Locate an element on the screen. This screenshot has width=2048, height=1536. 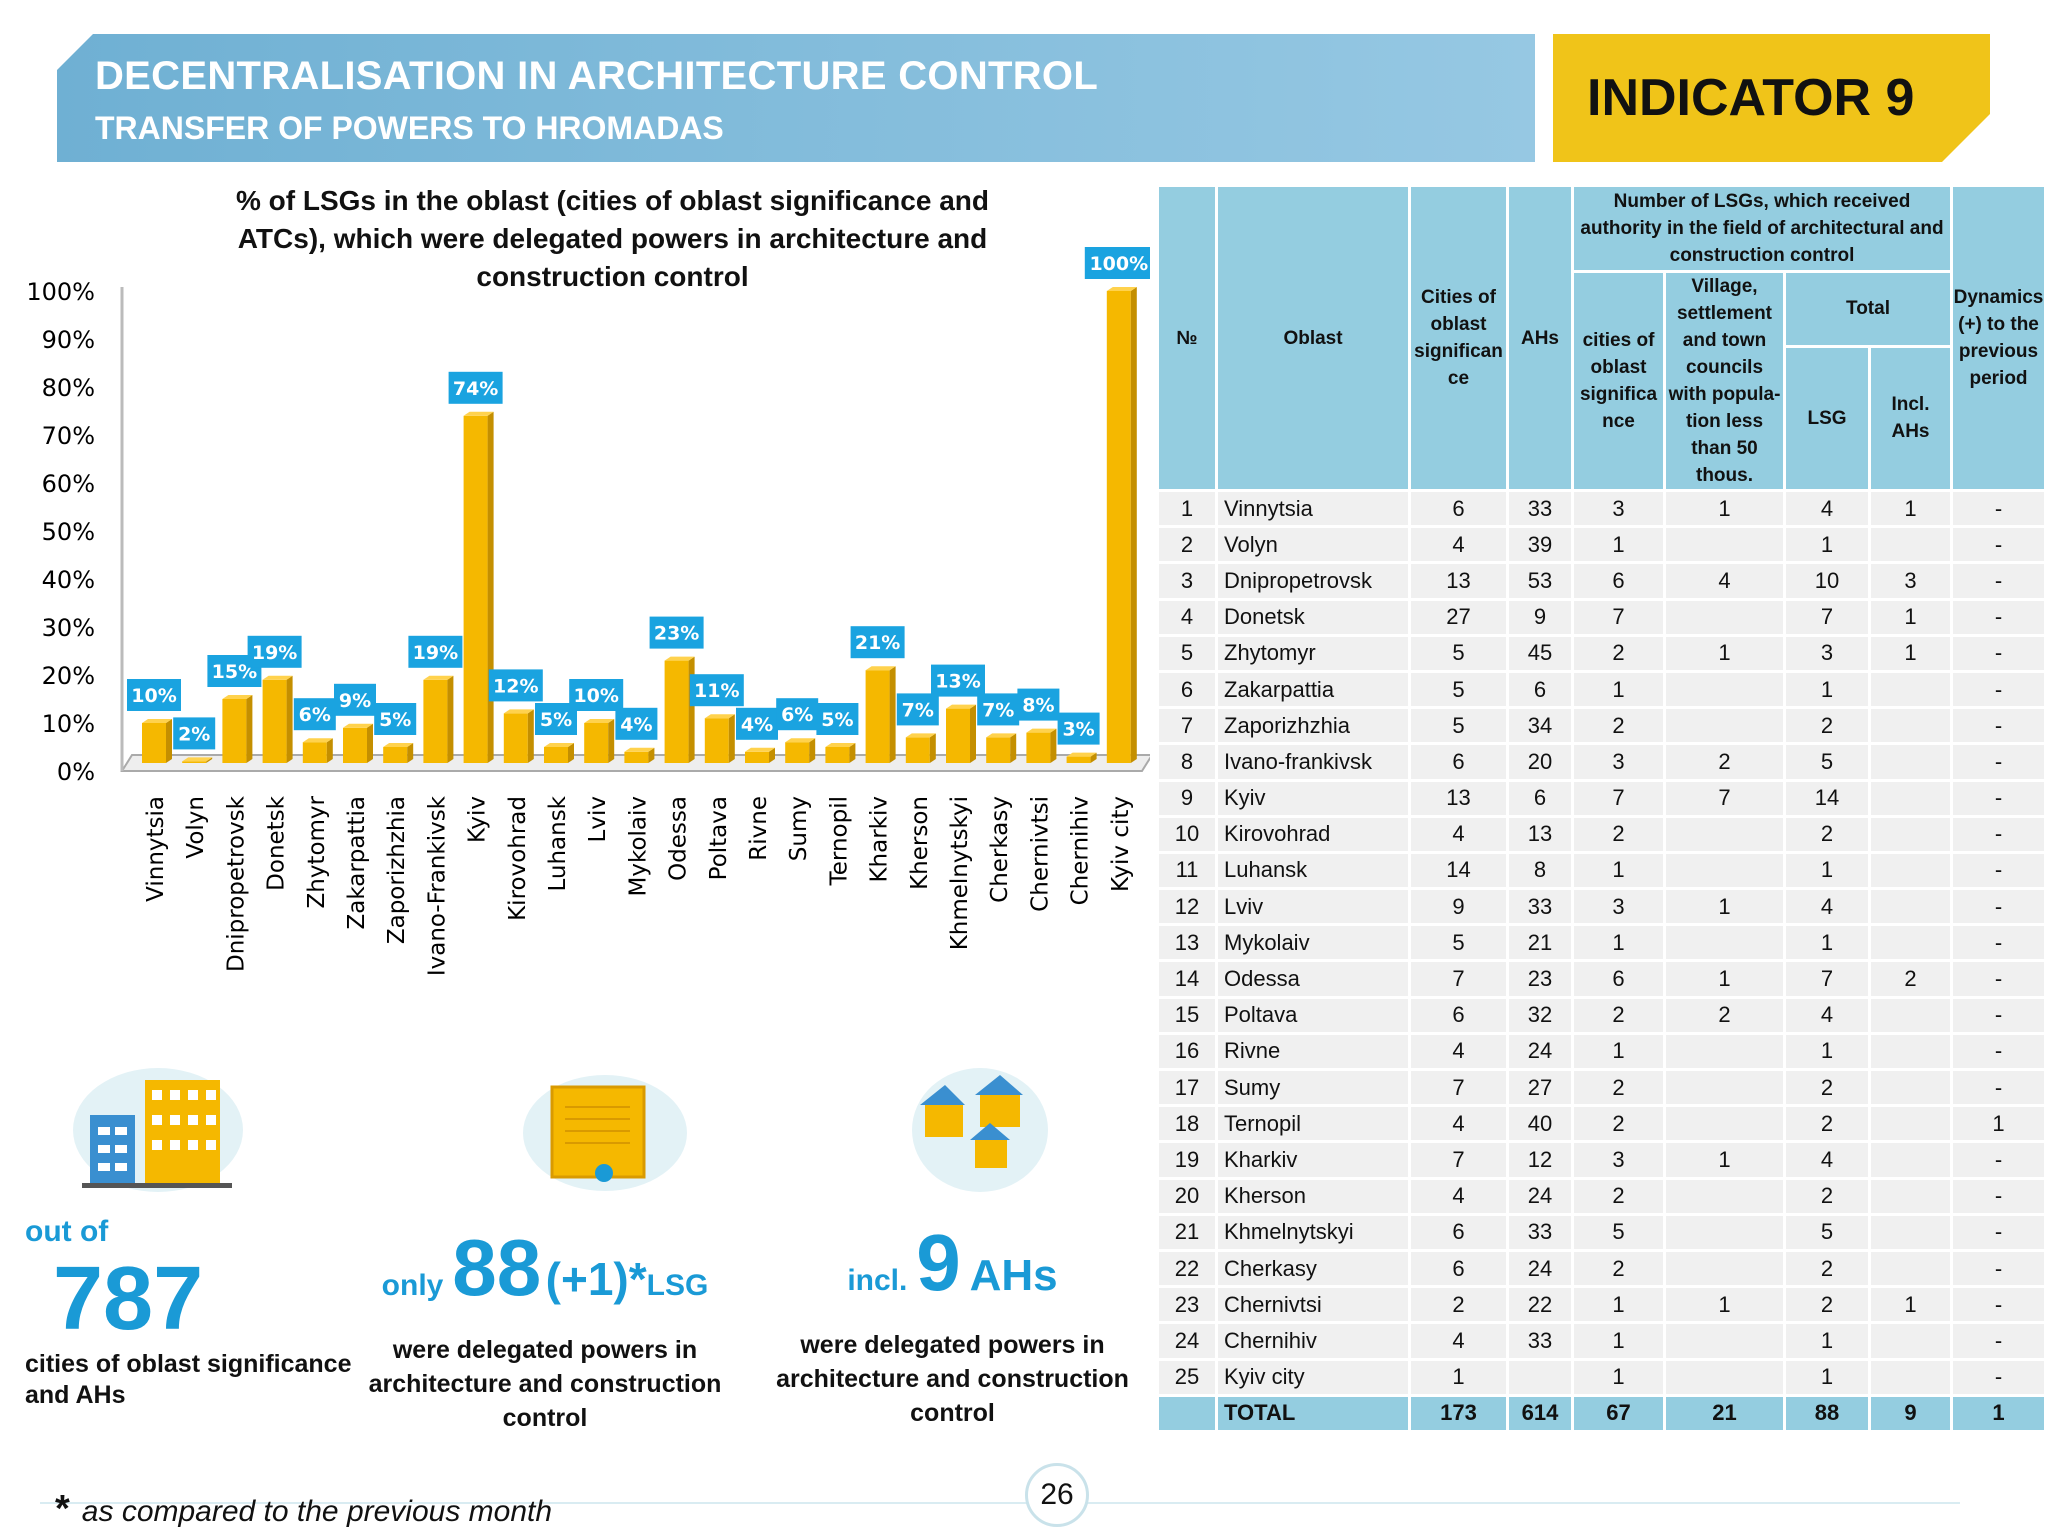
col-ahs: AHs is located at coordinates (1540, 338).